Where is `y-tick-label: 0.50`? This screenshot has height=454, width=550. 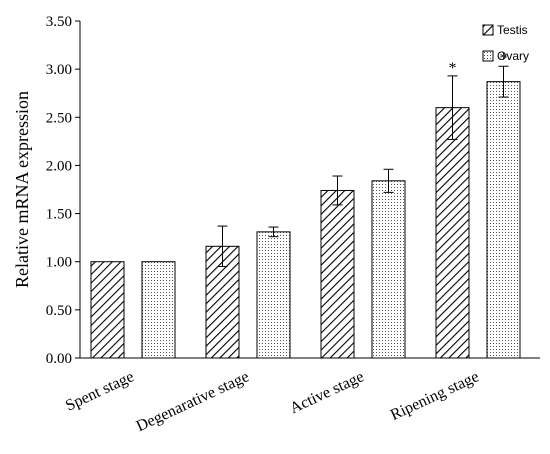
y-tick-label: 0.50 is located at coordinates (59, 311).